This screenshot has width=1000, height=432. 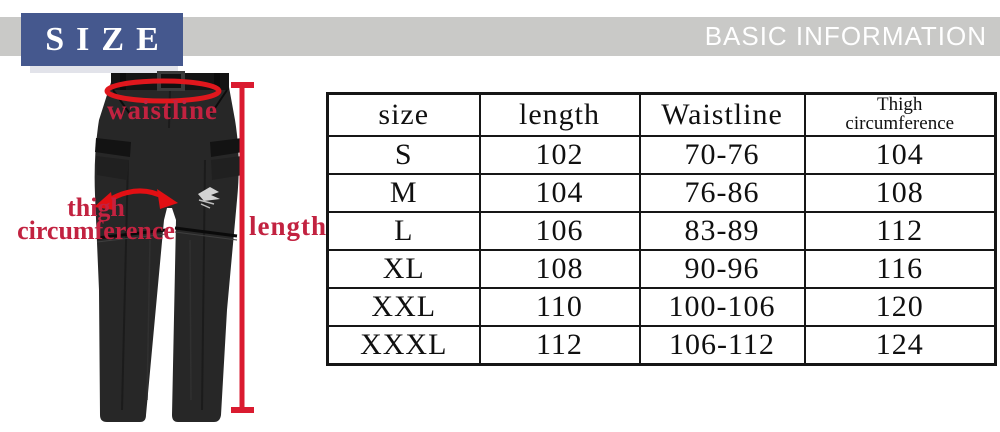 I want to click on waistline-label: waistline, so click(x=163, y=110).